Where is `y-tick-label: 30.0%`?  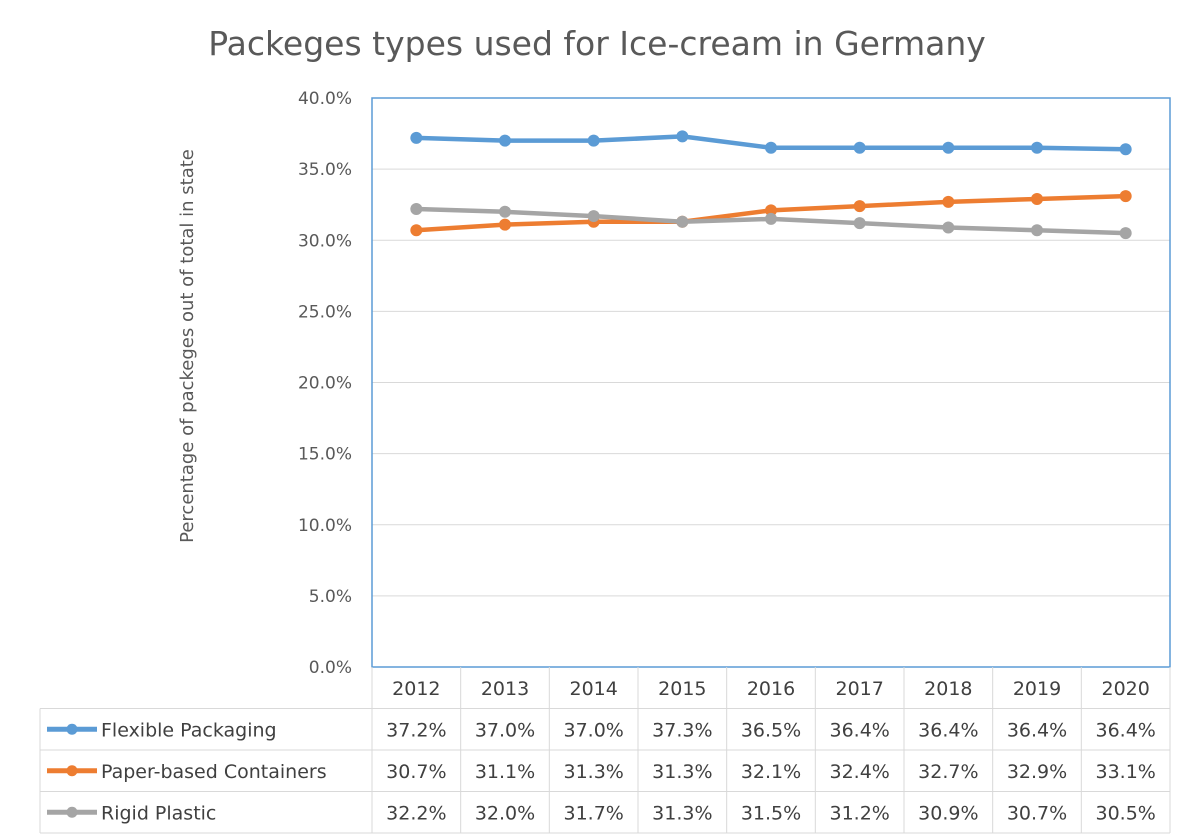 y-tick-label: 30.0% is located at coordinates (325, 241).